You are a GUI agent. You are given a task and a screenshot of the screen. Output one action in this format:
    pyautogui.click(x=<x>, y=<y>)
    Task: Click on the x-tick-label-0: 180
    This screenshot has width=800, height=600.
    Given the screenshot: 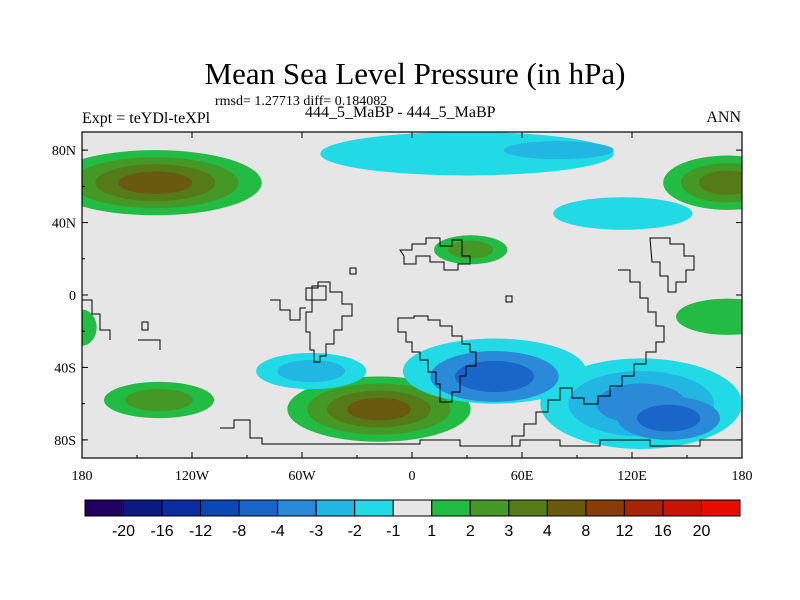 What is the action you would take?
    pyautogui.click(x=82, y=476)
    